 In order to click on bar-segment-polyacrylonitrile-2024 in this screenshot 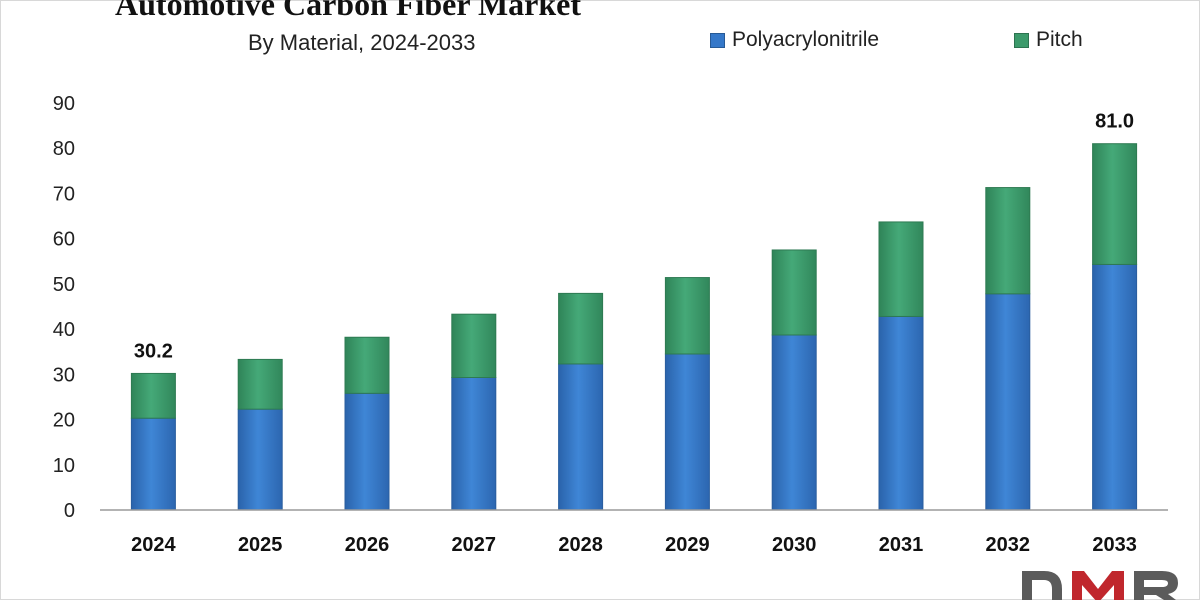, I will do `click(153, 464)`.